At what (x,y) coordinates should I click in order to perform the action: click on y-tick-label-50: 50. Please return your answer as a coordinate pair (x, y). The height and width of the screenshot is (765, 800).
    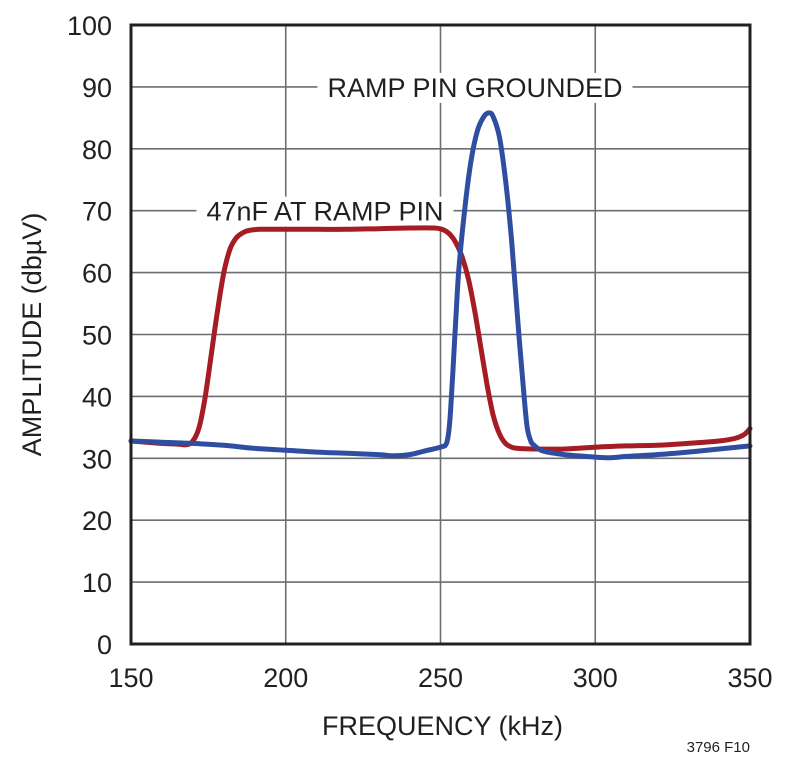
    Looking at the image, I should click on (97, 336).